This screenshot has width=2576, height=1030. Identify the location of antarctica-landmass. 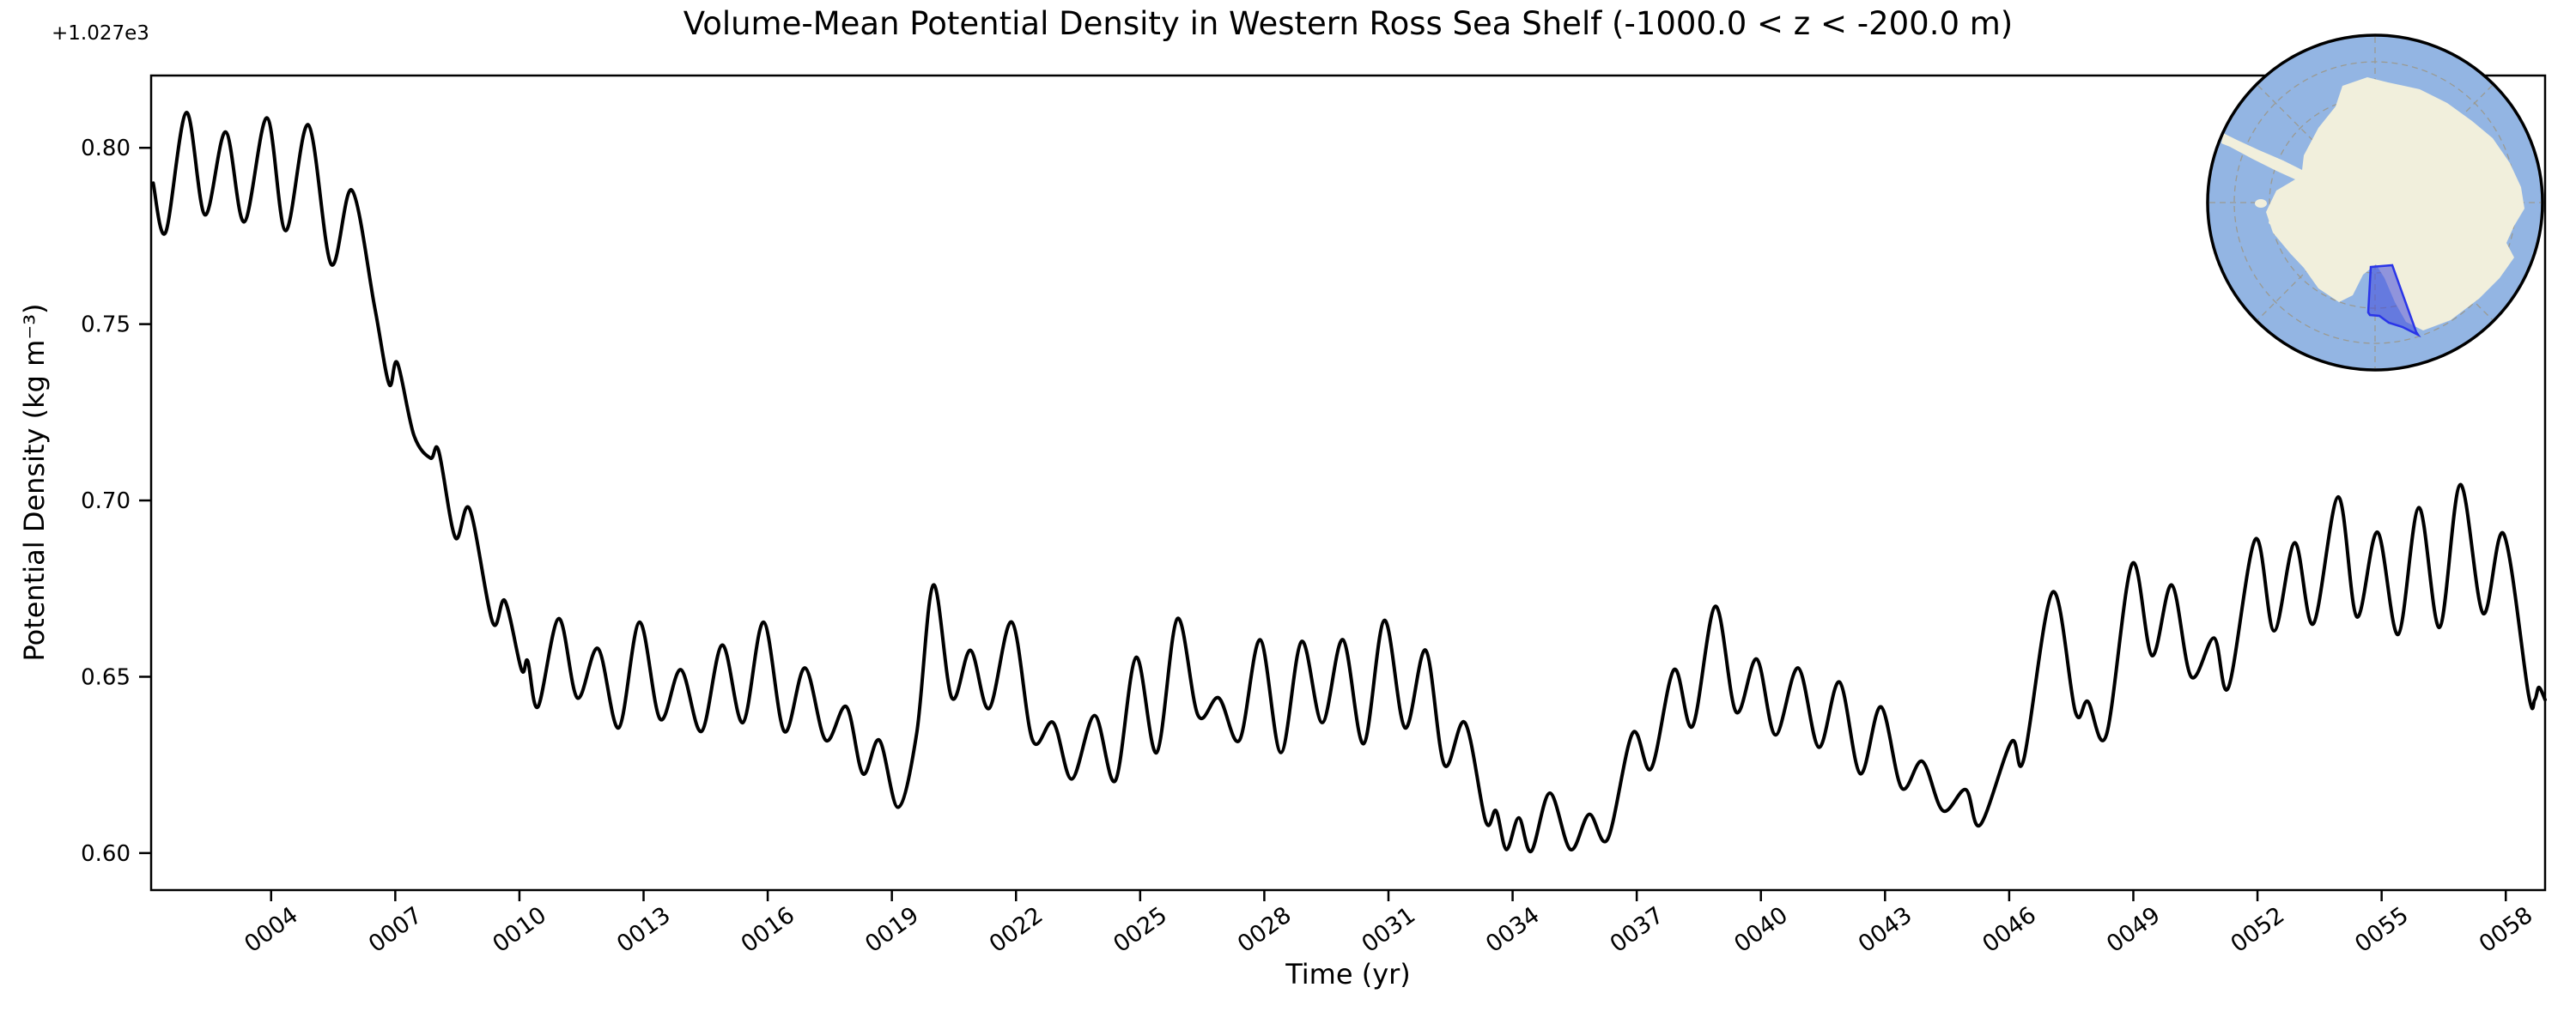
(2372, 203).